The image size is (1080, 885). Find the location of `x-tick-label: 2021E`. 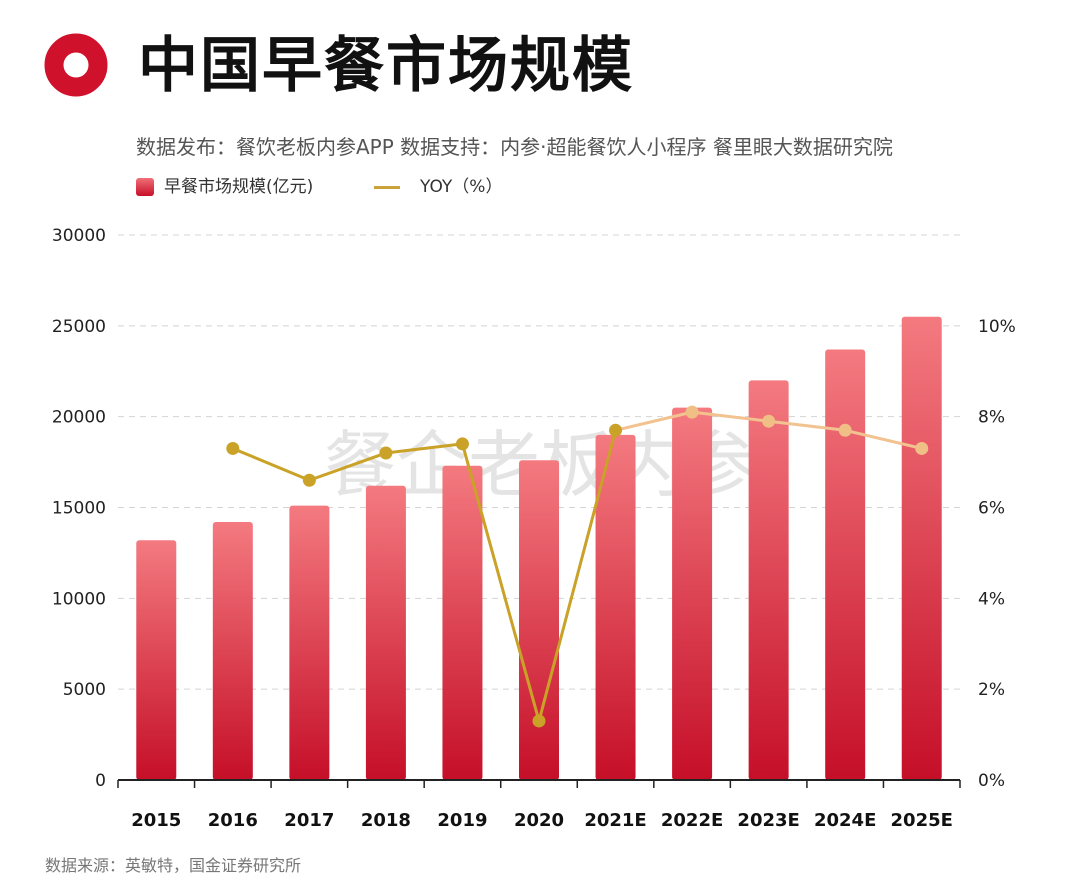

x-tick-label: 2021E is located at coordinates (615, 820).